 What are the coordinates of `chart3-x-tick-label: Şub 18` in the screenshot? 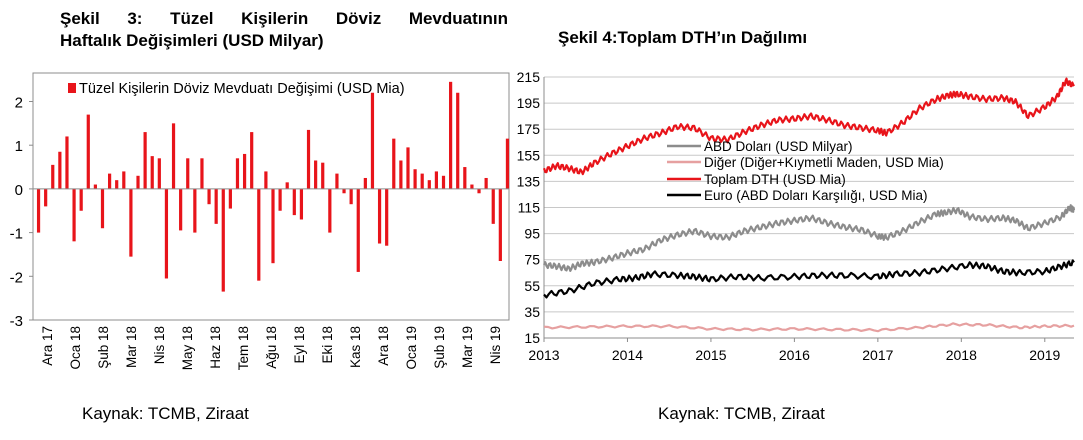 It's located at (103, 347).